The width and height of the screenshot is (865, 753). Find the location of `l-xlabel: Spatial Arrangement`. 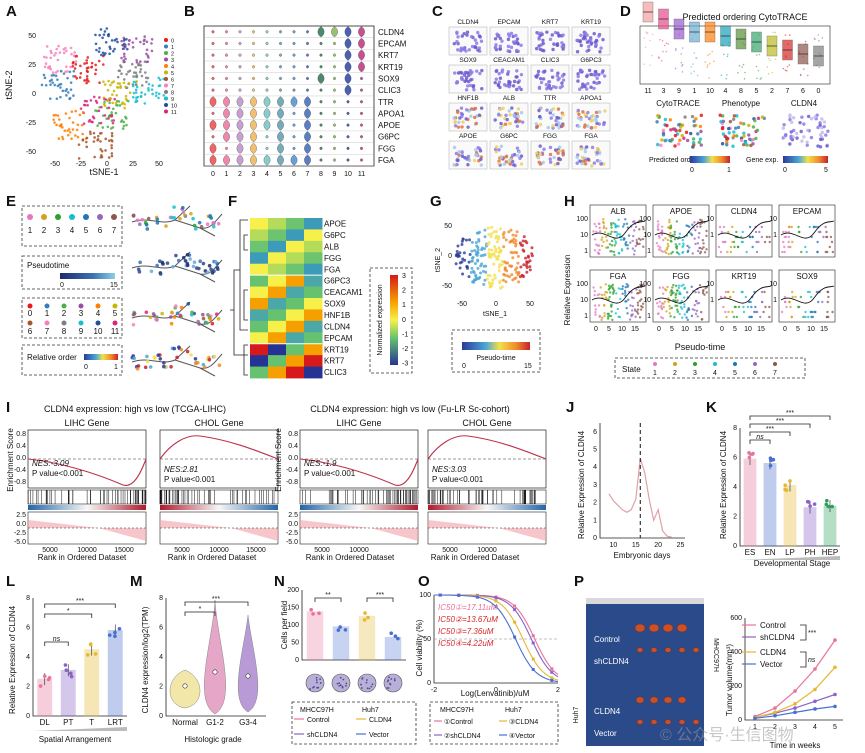

l-xlabel: Spatial Arrangement is located at coordinates (75, 739).